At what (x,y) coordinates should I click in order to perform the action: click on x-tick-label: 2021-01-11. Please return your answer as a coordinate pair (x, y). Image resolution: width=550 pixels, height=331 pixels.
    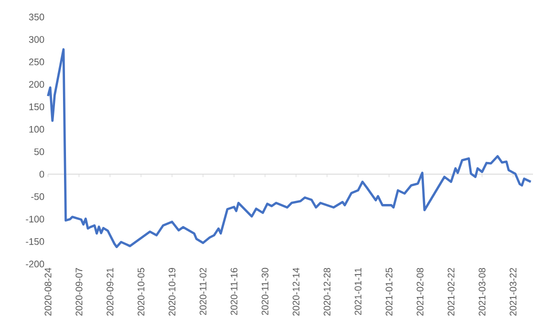
    Looking at the image, I should click on (358, 291).